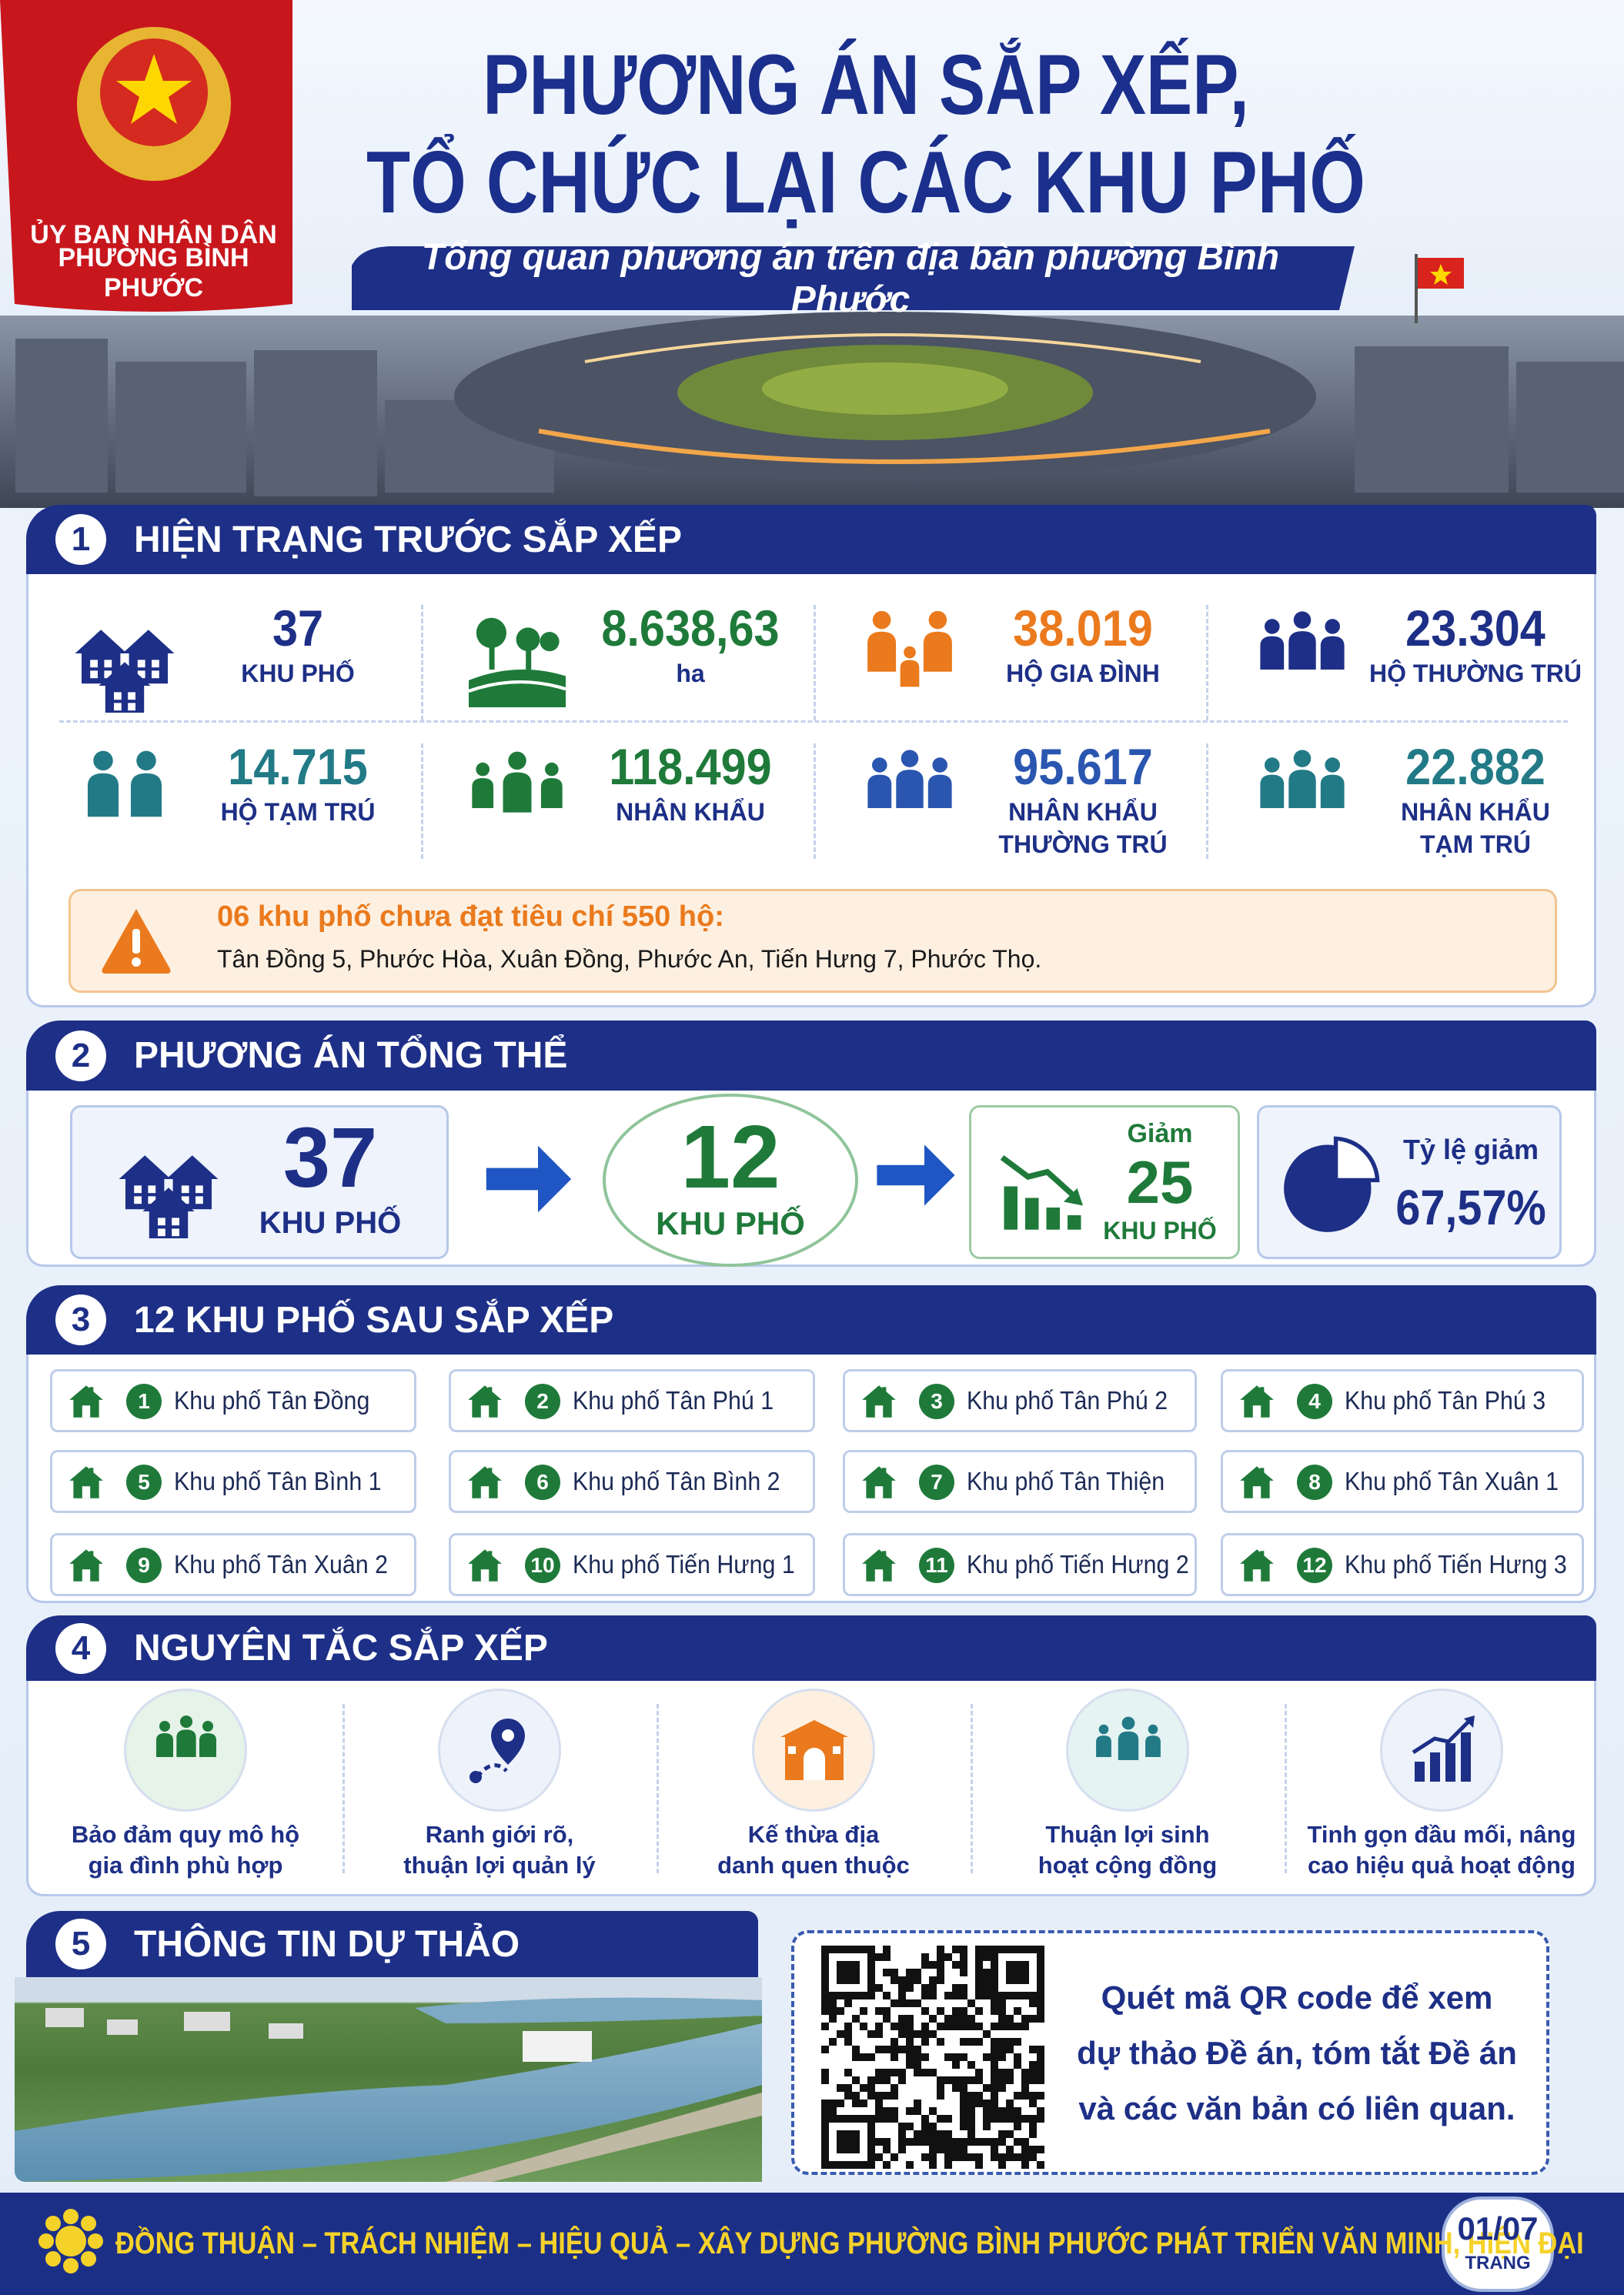 This screenshot has height=2295, width=1624. I want to click on neighborhood-item: 12 Khu phố Tiến Hưng 3, so click(1402, 1564).